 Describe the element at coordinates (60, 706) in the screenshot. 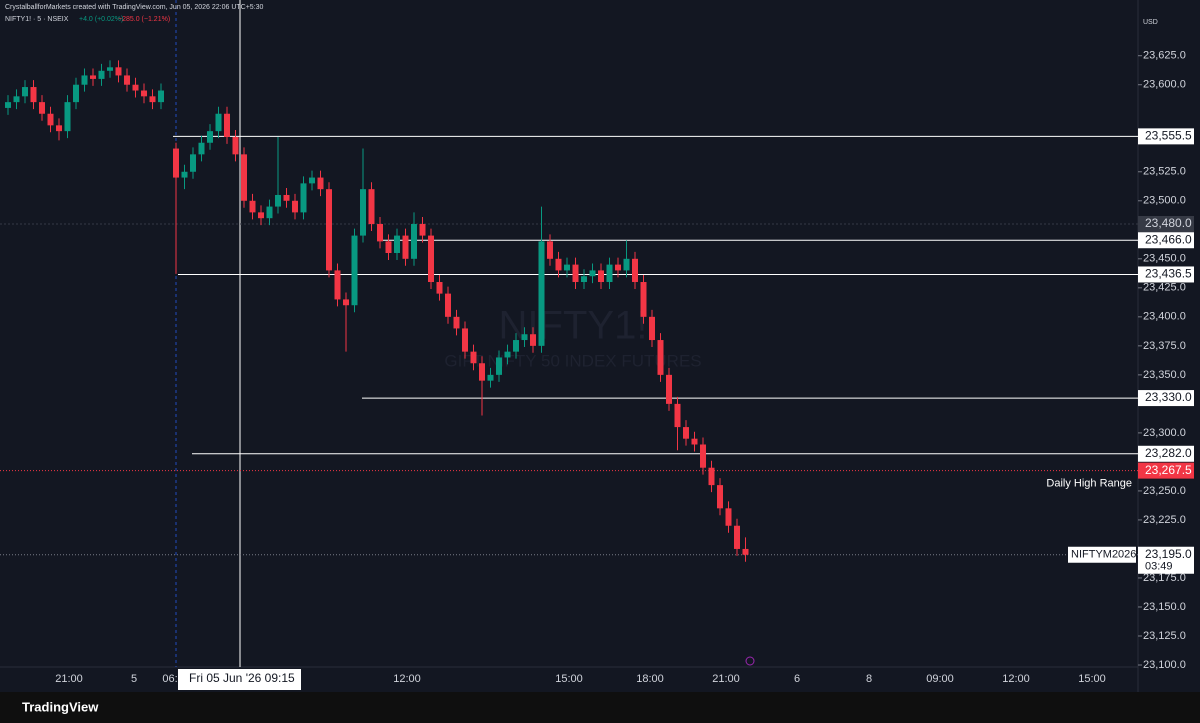

I see `brand: TradingView` at that location.